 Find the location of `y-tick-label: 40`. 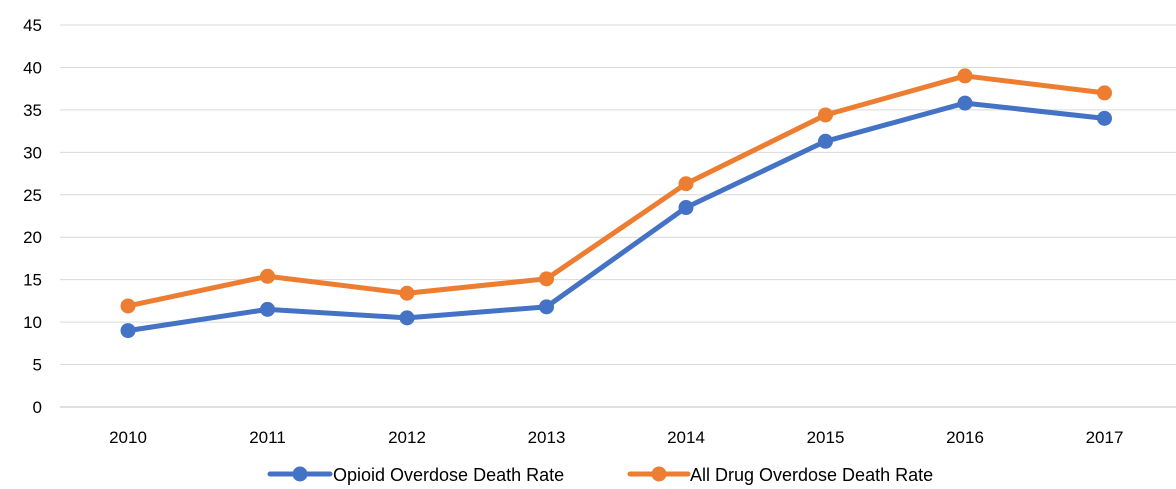

y-tick-label: 40 is located at coordinates (32, 67).